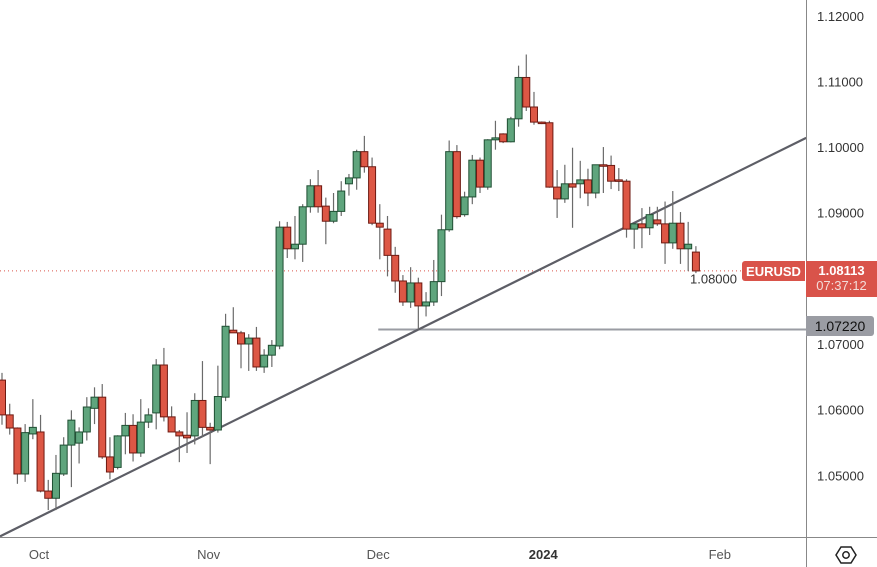 Image resolution: width=877 pixels, height=567 pixels. I want to click on y-tick-label: 1.05000, so click(840, 475).